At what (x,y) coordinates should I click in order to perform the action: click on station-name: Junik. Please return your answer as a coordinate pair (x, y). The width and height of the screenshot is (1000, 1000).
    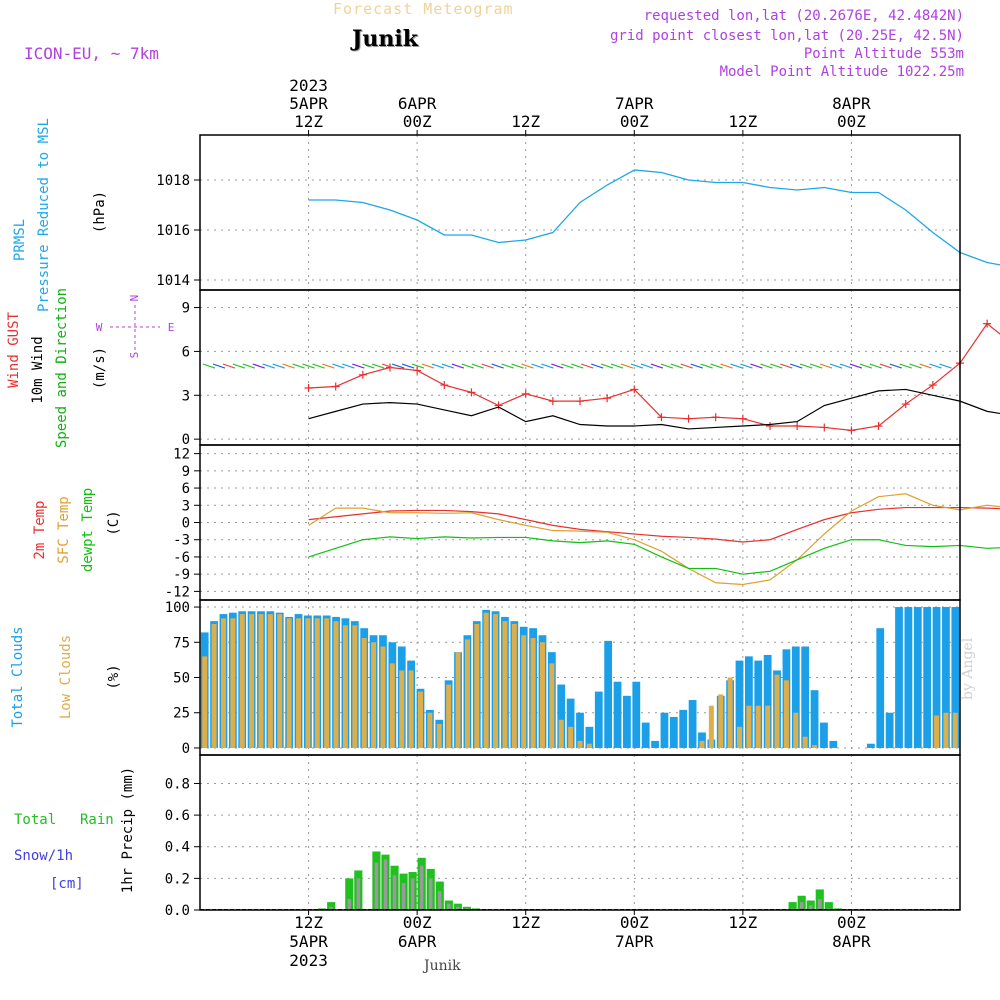
    Looking at the image, I should click on (385, 39).